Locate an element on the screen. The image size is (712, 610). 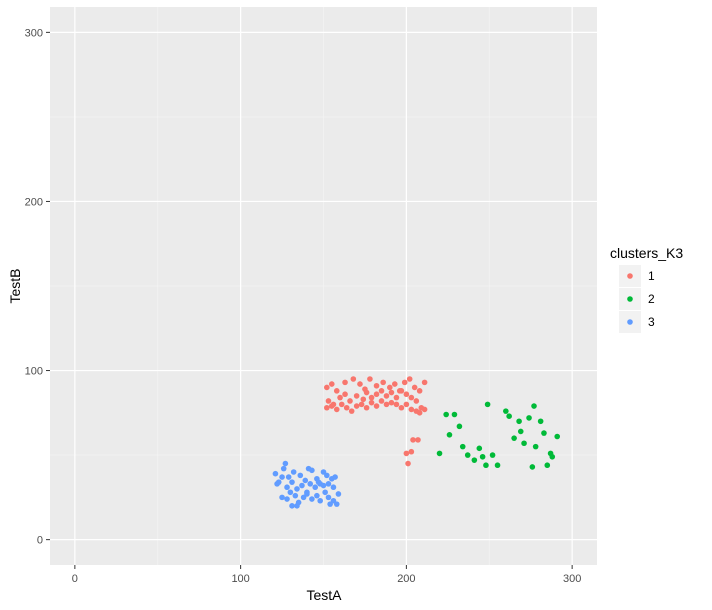
y-axis-title: TestB is located at coordinates (15, 285).